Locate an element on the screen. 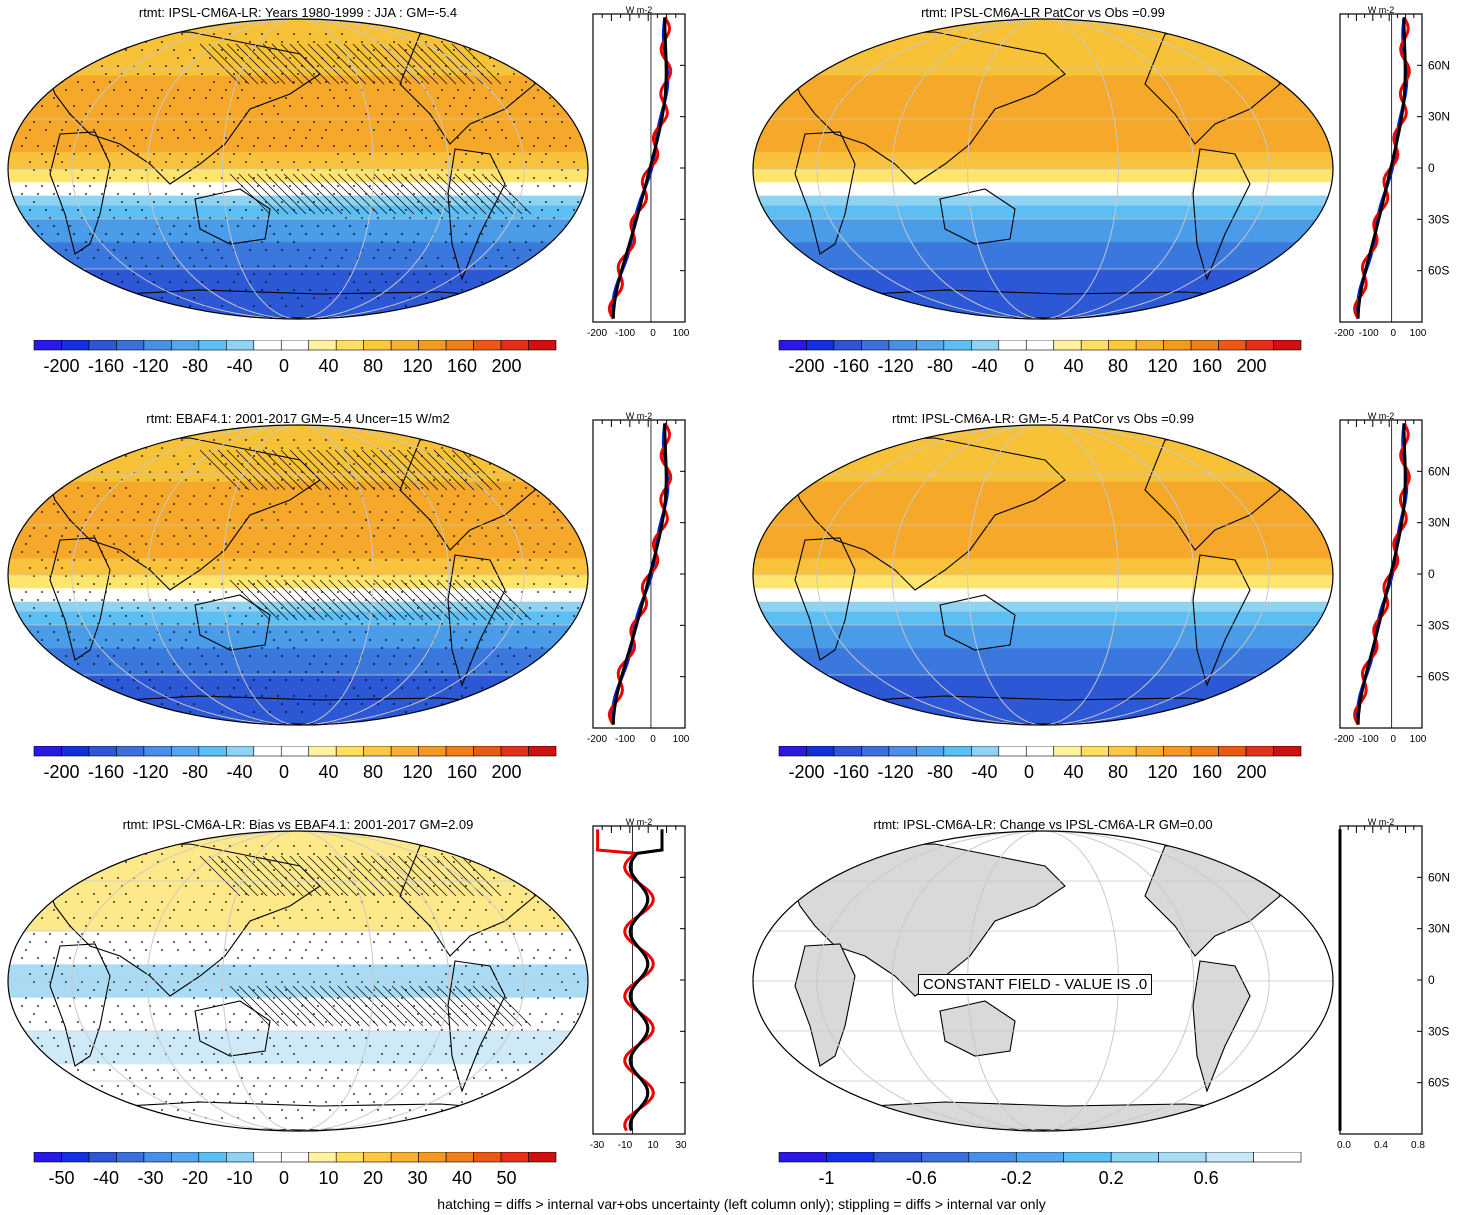 The image size is (1483, 1215). colorbar-label: -120 is located at coordinates (895, 772).